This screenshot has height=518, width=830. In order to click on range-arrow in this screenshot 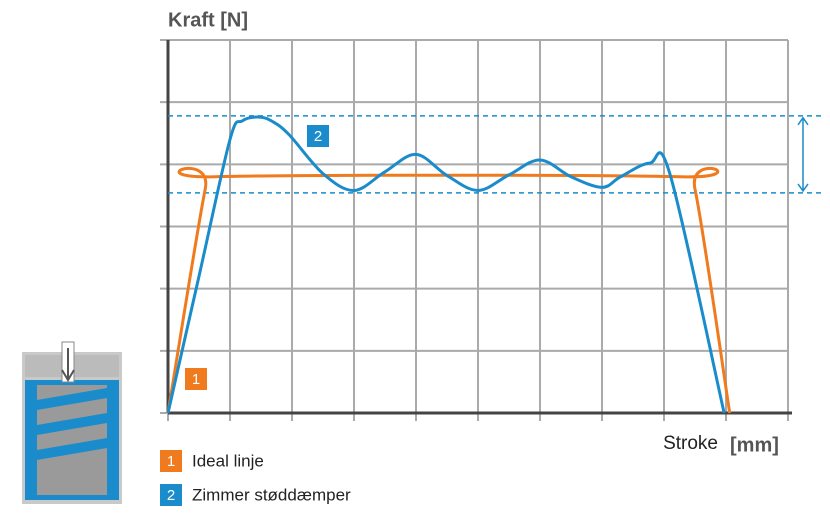, I will do `click(803, 154)`.